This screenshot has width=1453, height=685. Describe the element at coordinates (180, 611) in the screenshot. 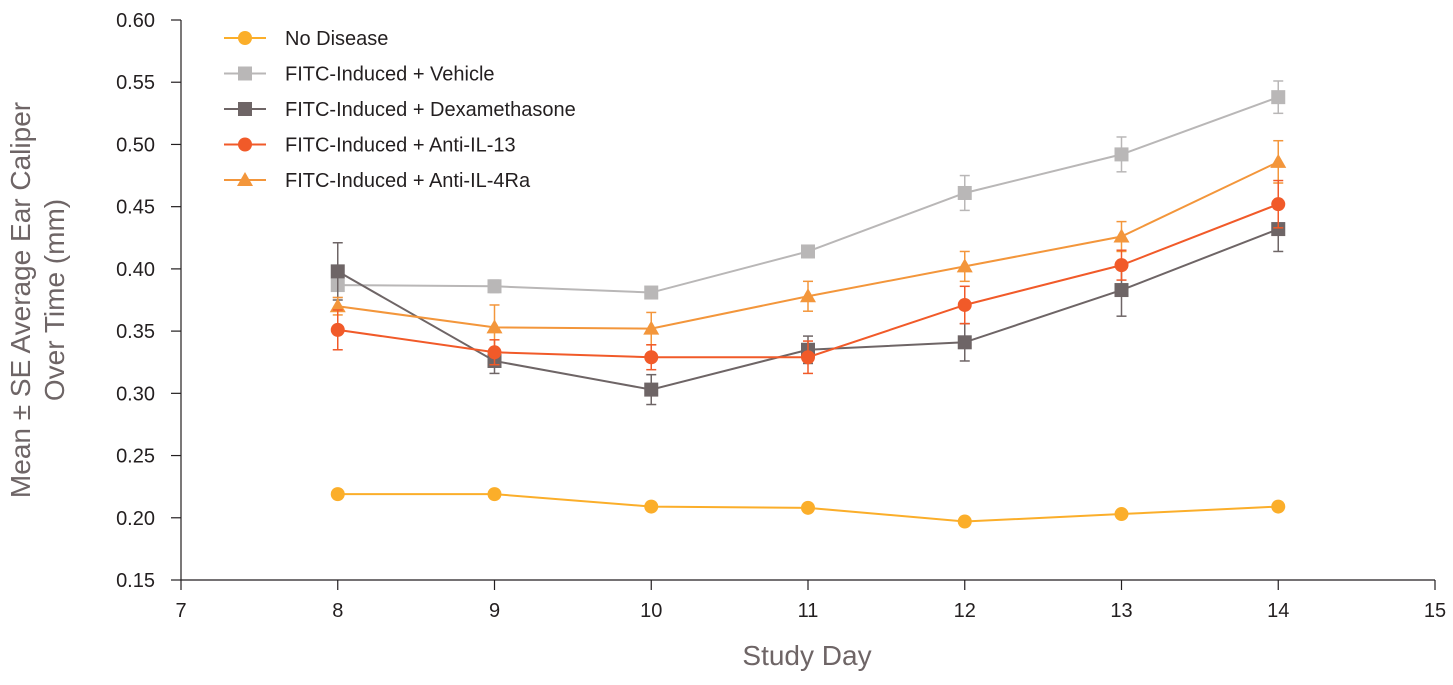

I see `x-tick-label: 7` at that location.